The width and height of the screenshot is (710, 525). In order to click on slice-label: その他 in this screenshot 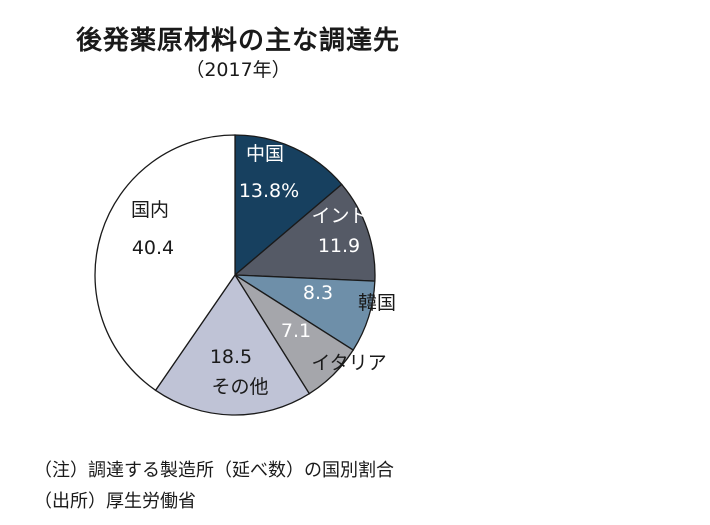, I will do `click(239, 387)`.